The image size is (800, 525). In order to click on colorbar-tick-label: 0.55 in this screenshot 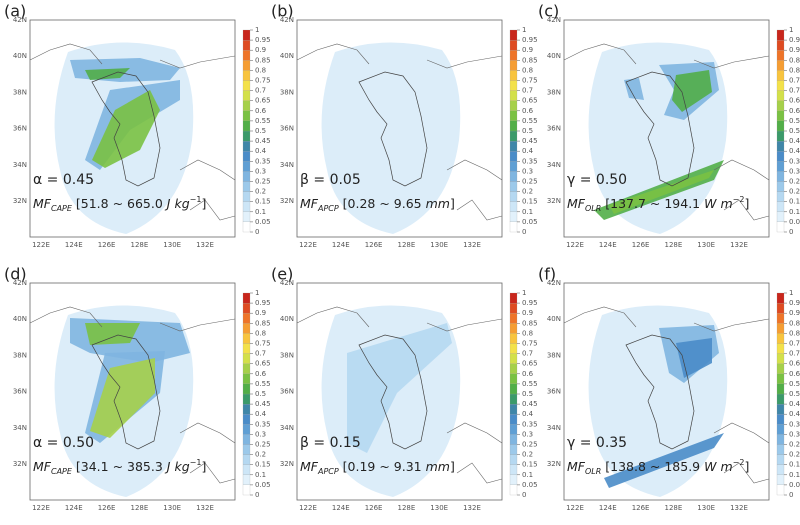, I will do `click(794, 384)`.